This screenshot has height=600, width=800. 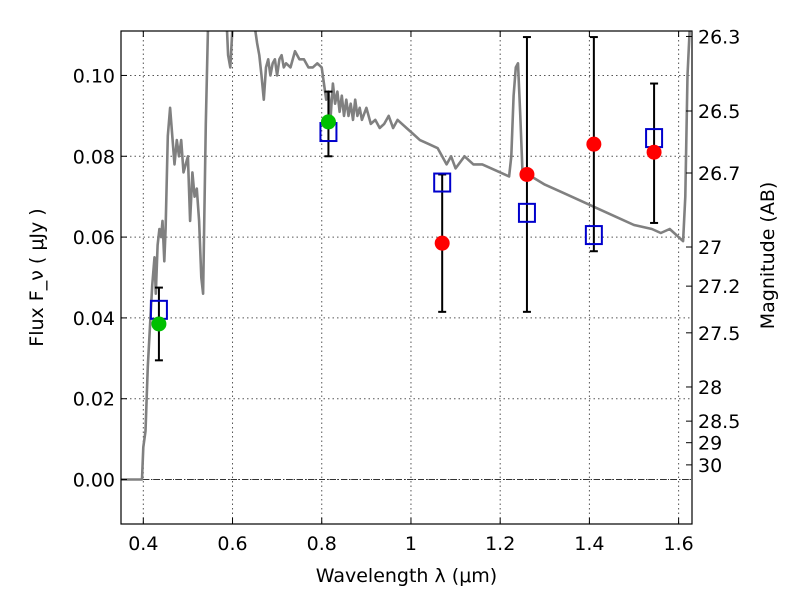 I want to click on y-tick-label: 0.08, so click(x=94, y=157).